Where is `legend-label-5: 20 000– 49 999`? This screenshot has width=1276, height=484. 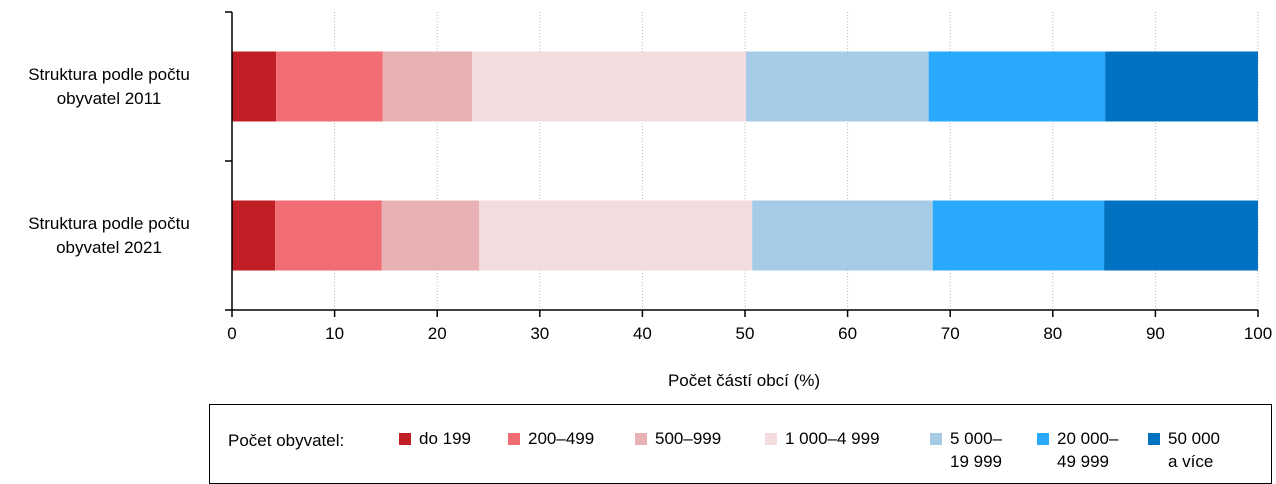 legend-label-5: 20 000– 49 999 is located at coordinates (1088, 450).